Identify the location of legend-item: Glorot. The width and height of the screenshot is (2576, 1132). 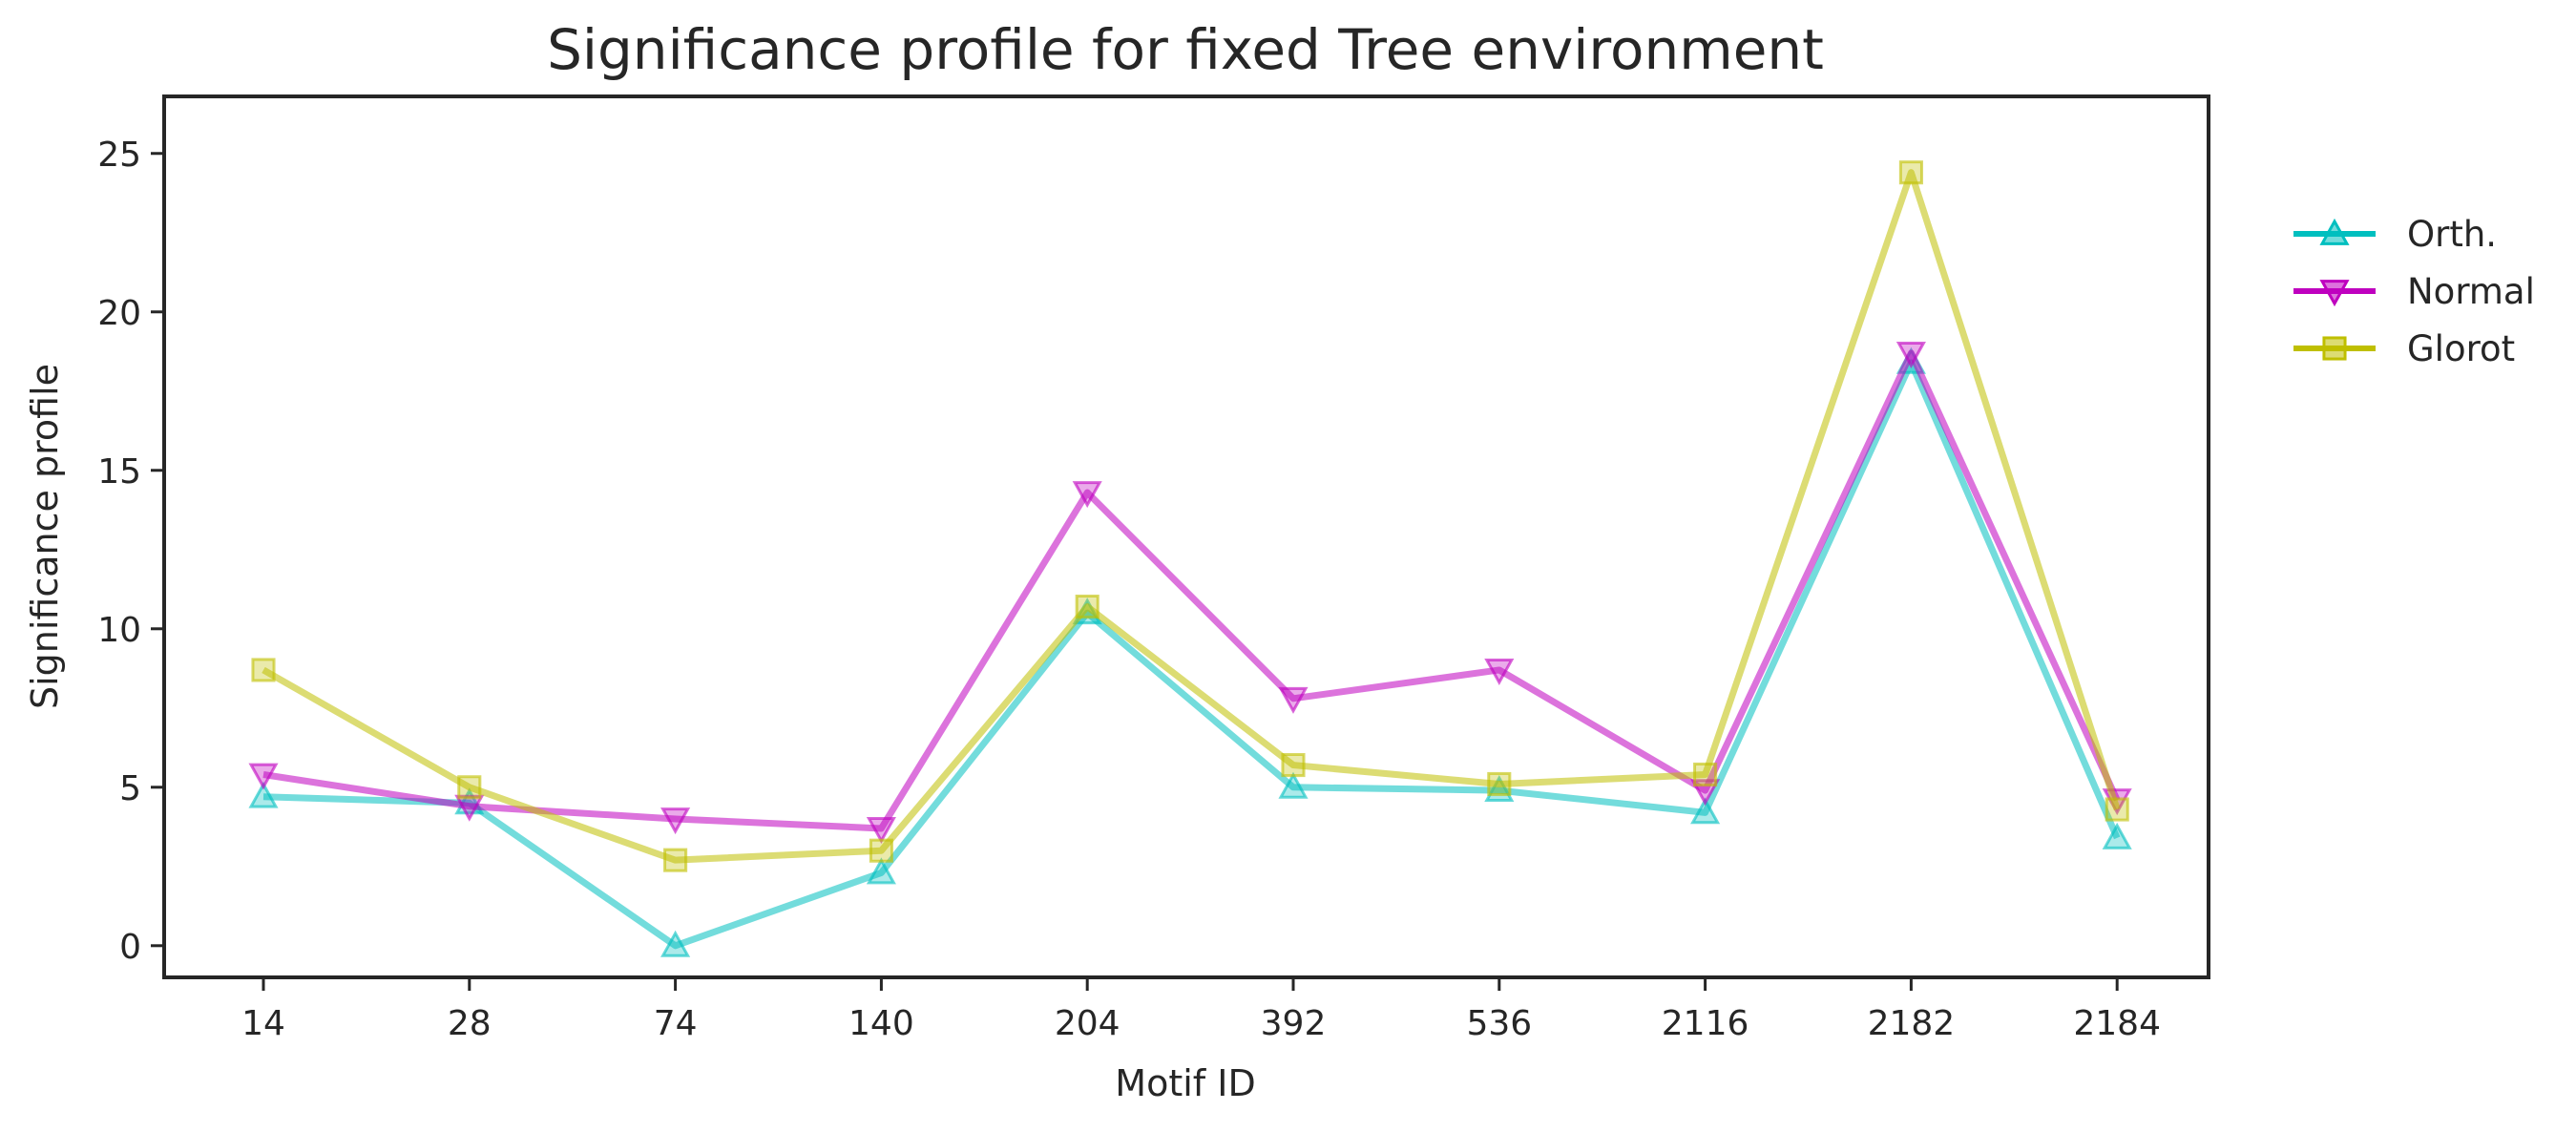
(2404, 348).